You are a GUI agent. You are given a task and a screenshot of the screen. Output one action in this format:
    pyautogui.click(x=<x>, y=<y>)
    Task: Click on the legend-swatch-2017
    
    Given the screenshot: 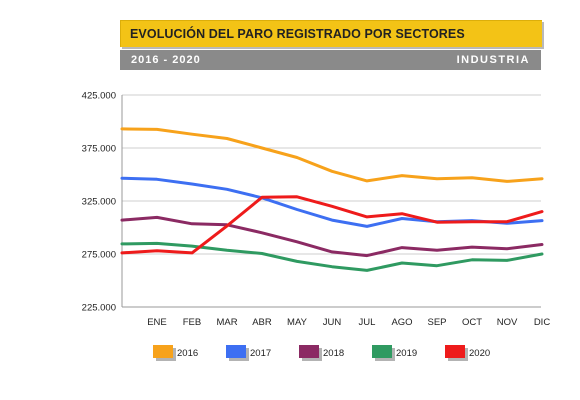 What is the action you would take?
    pyautogui.click(x=236, y=351)
    